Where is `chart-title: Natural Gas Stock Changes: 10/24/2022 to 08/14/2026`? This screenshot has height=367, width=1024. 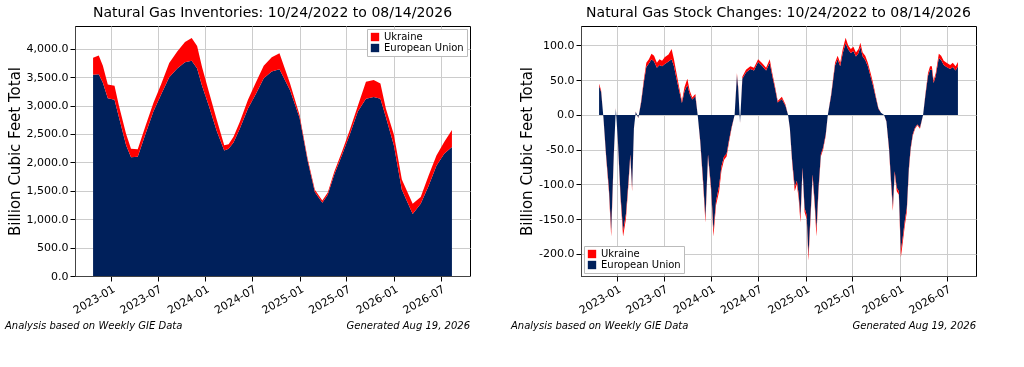
chart-title: Natural Gas Stock Changes: 10/24/2022 to 08/14/2026 is located at coordinates (779, 12).